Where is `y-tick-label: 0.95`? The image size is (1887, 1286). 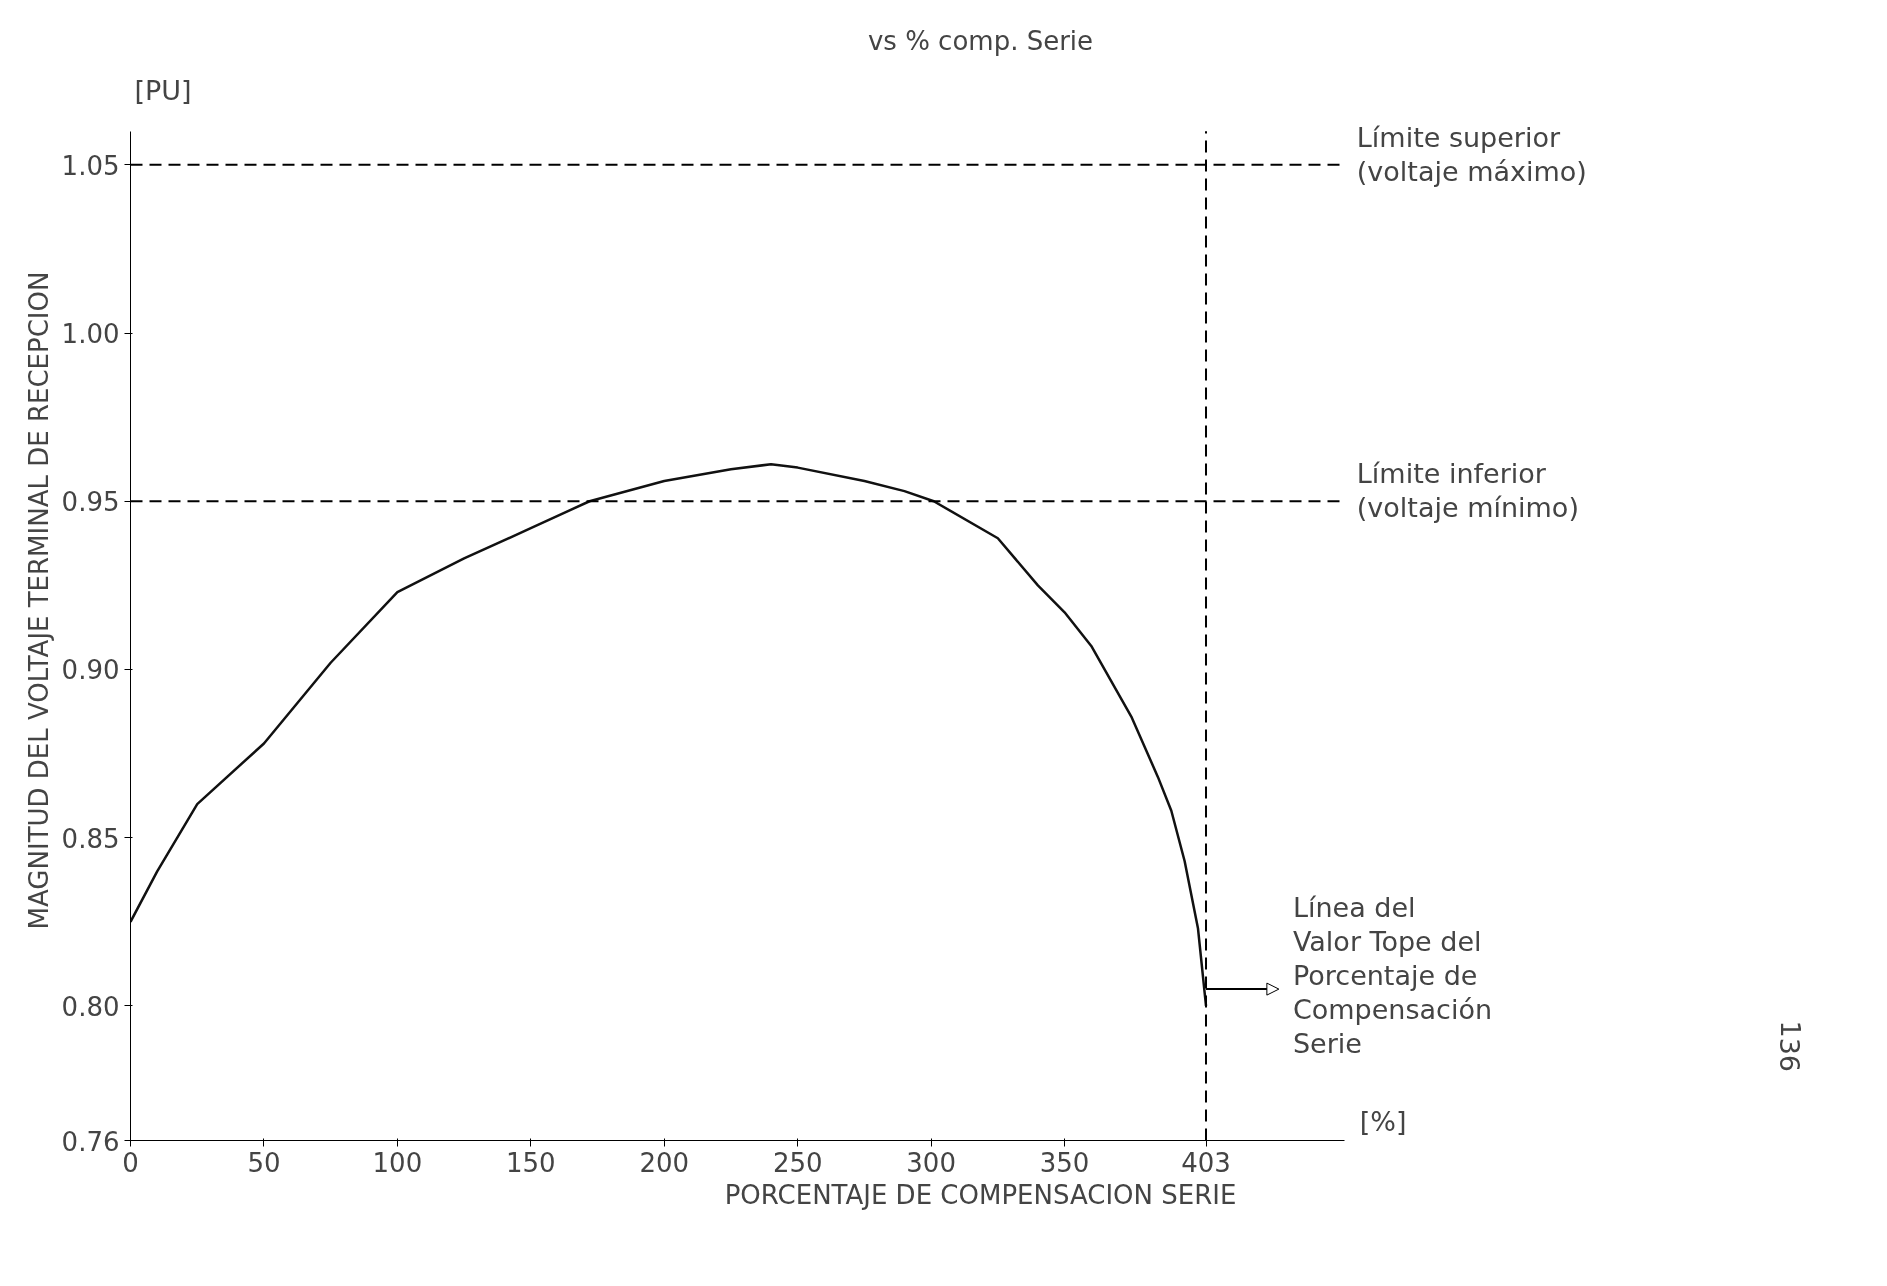 y-tick-label: 0.95 is located at coordinates (90, 502).